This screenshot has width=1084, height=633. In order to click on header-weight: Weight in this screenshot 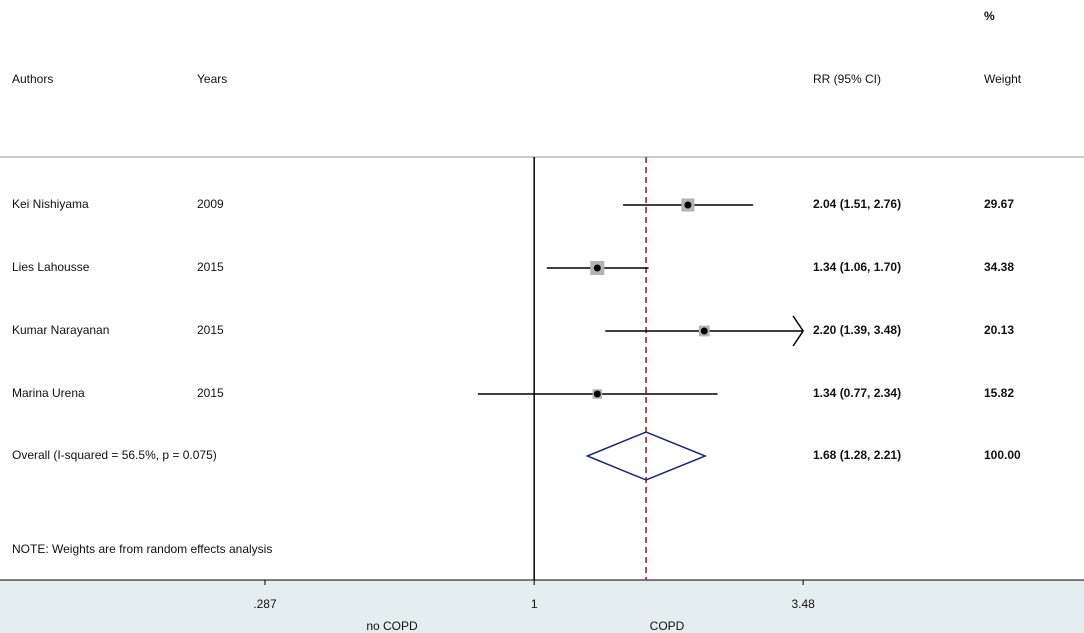, I will do `click(1003, 79)`.